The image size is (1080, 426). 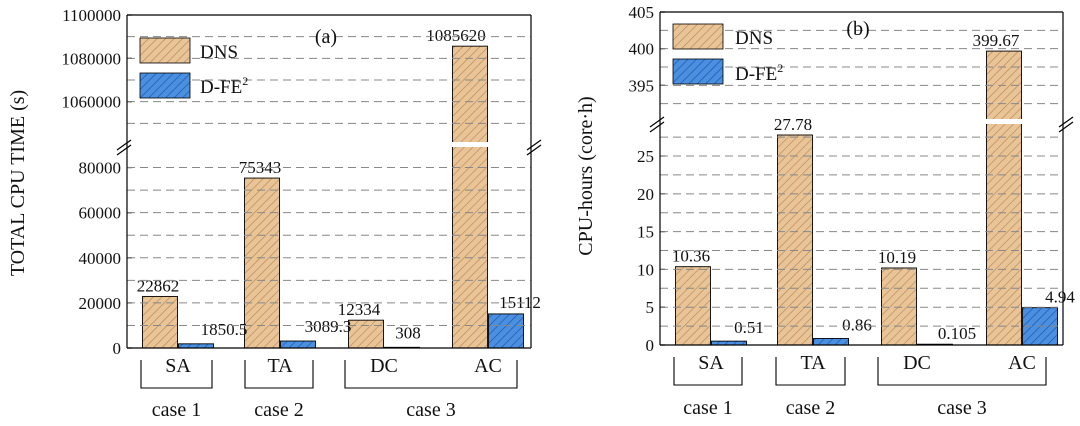 I want to click on y-tick-labels-b: 0 5 10 15 20 25 395 400 405, so click(x=647, y=179).